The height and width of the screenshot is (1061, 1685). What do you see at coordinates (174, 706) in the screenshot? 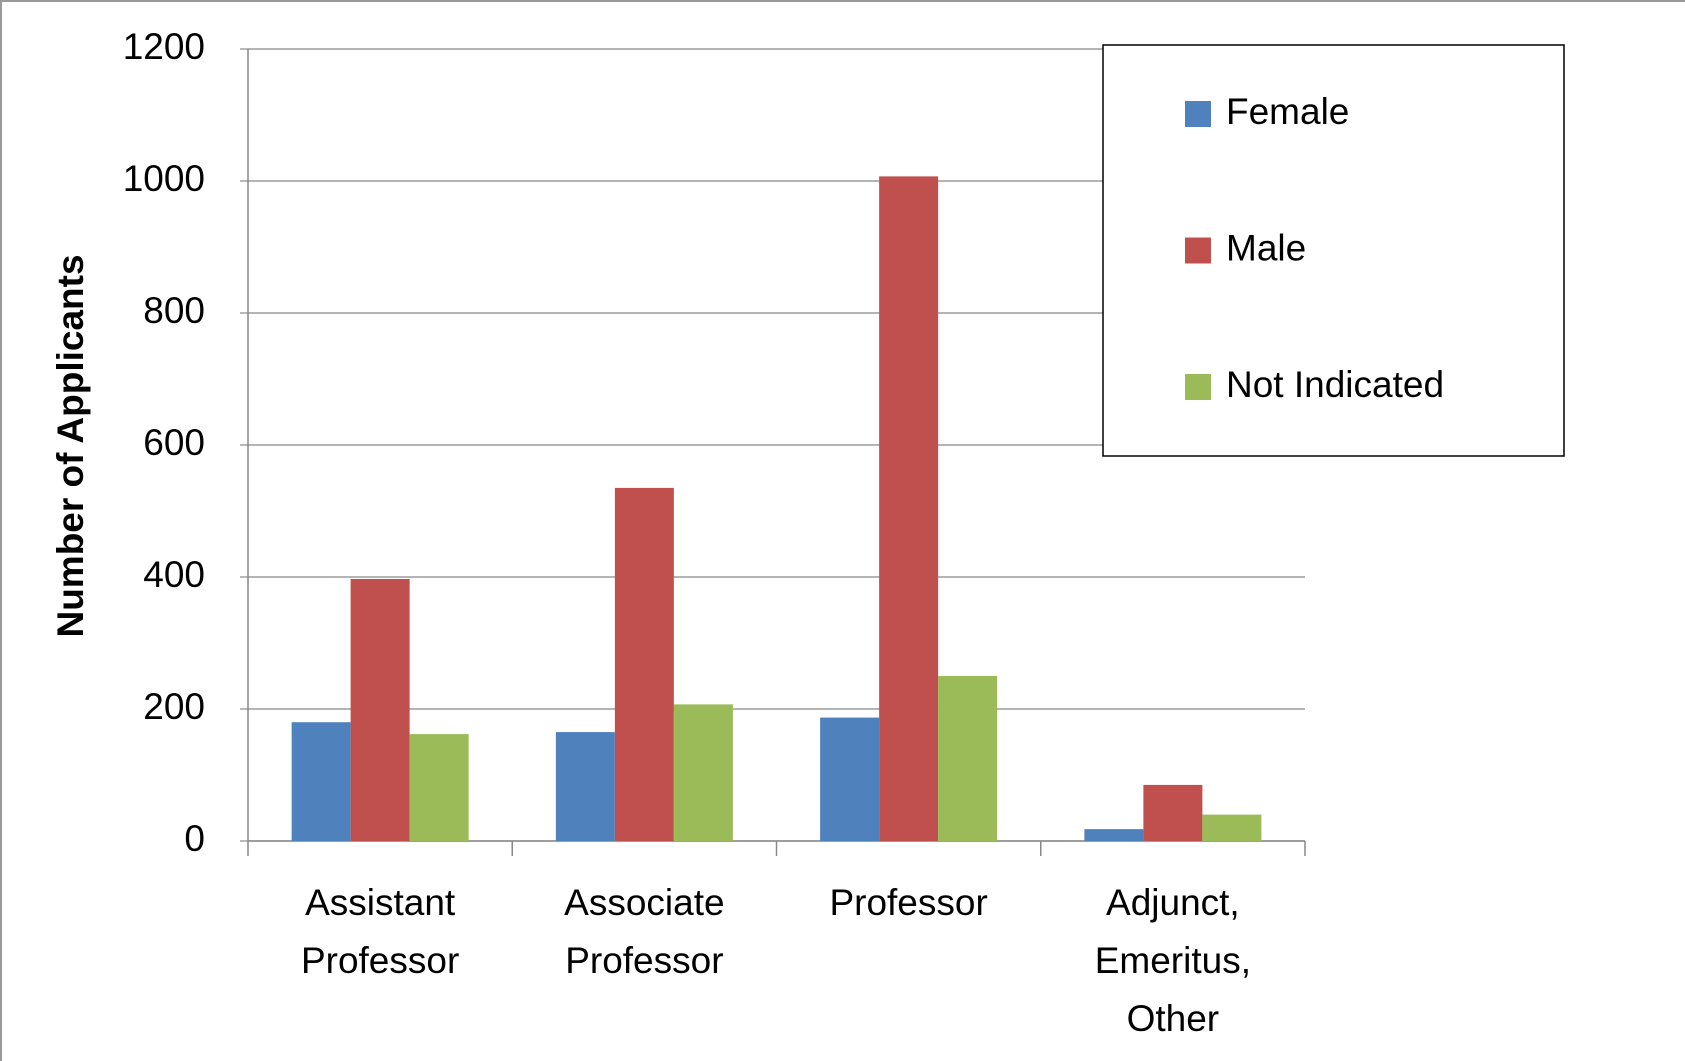
I see `y-tick-label: 200` at bounding box center [174, 706].